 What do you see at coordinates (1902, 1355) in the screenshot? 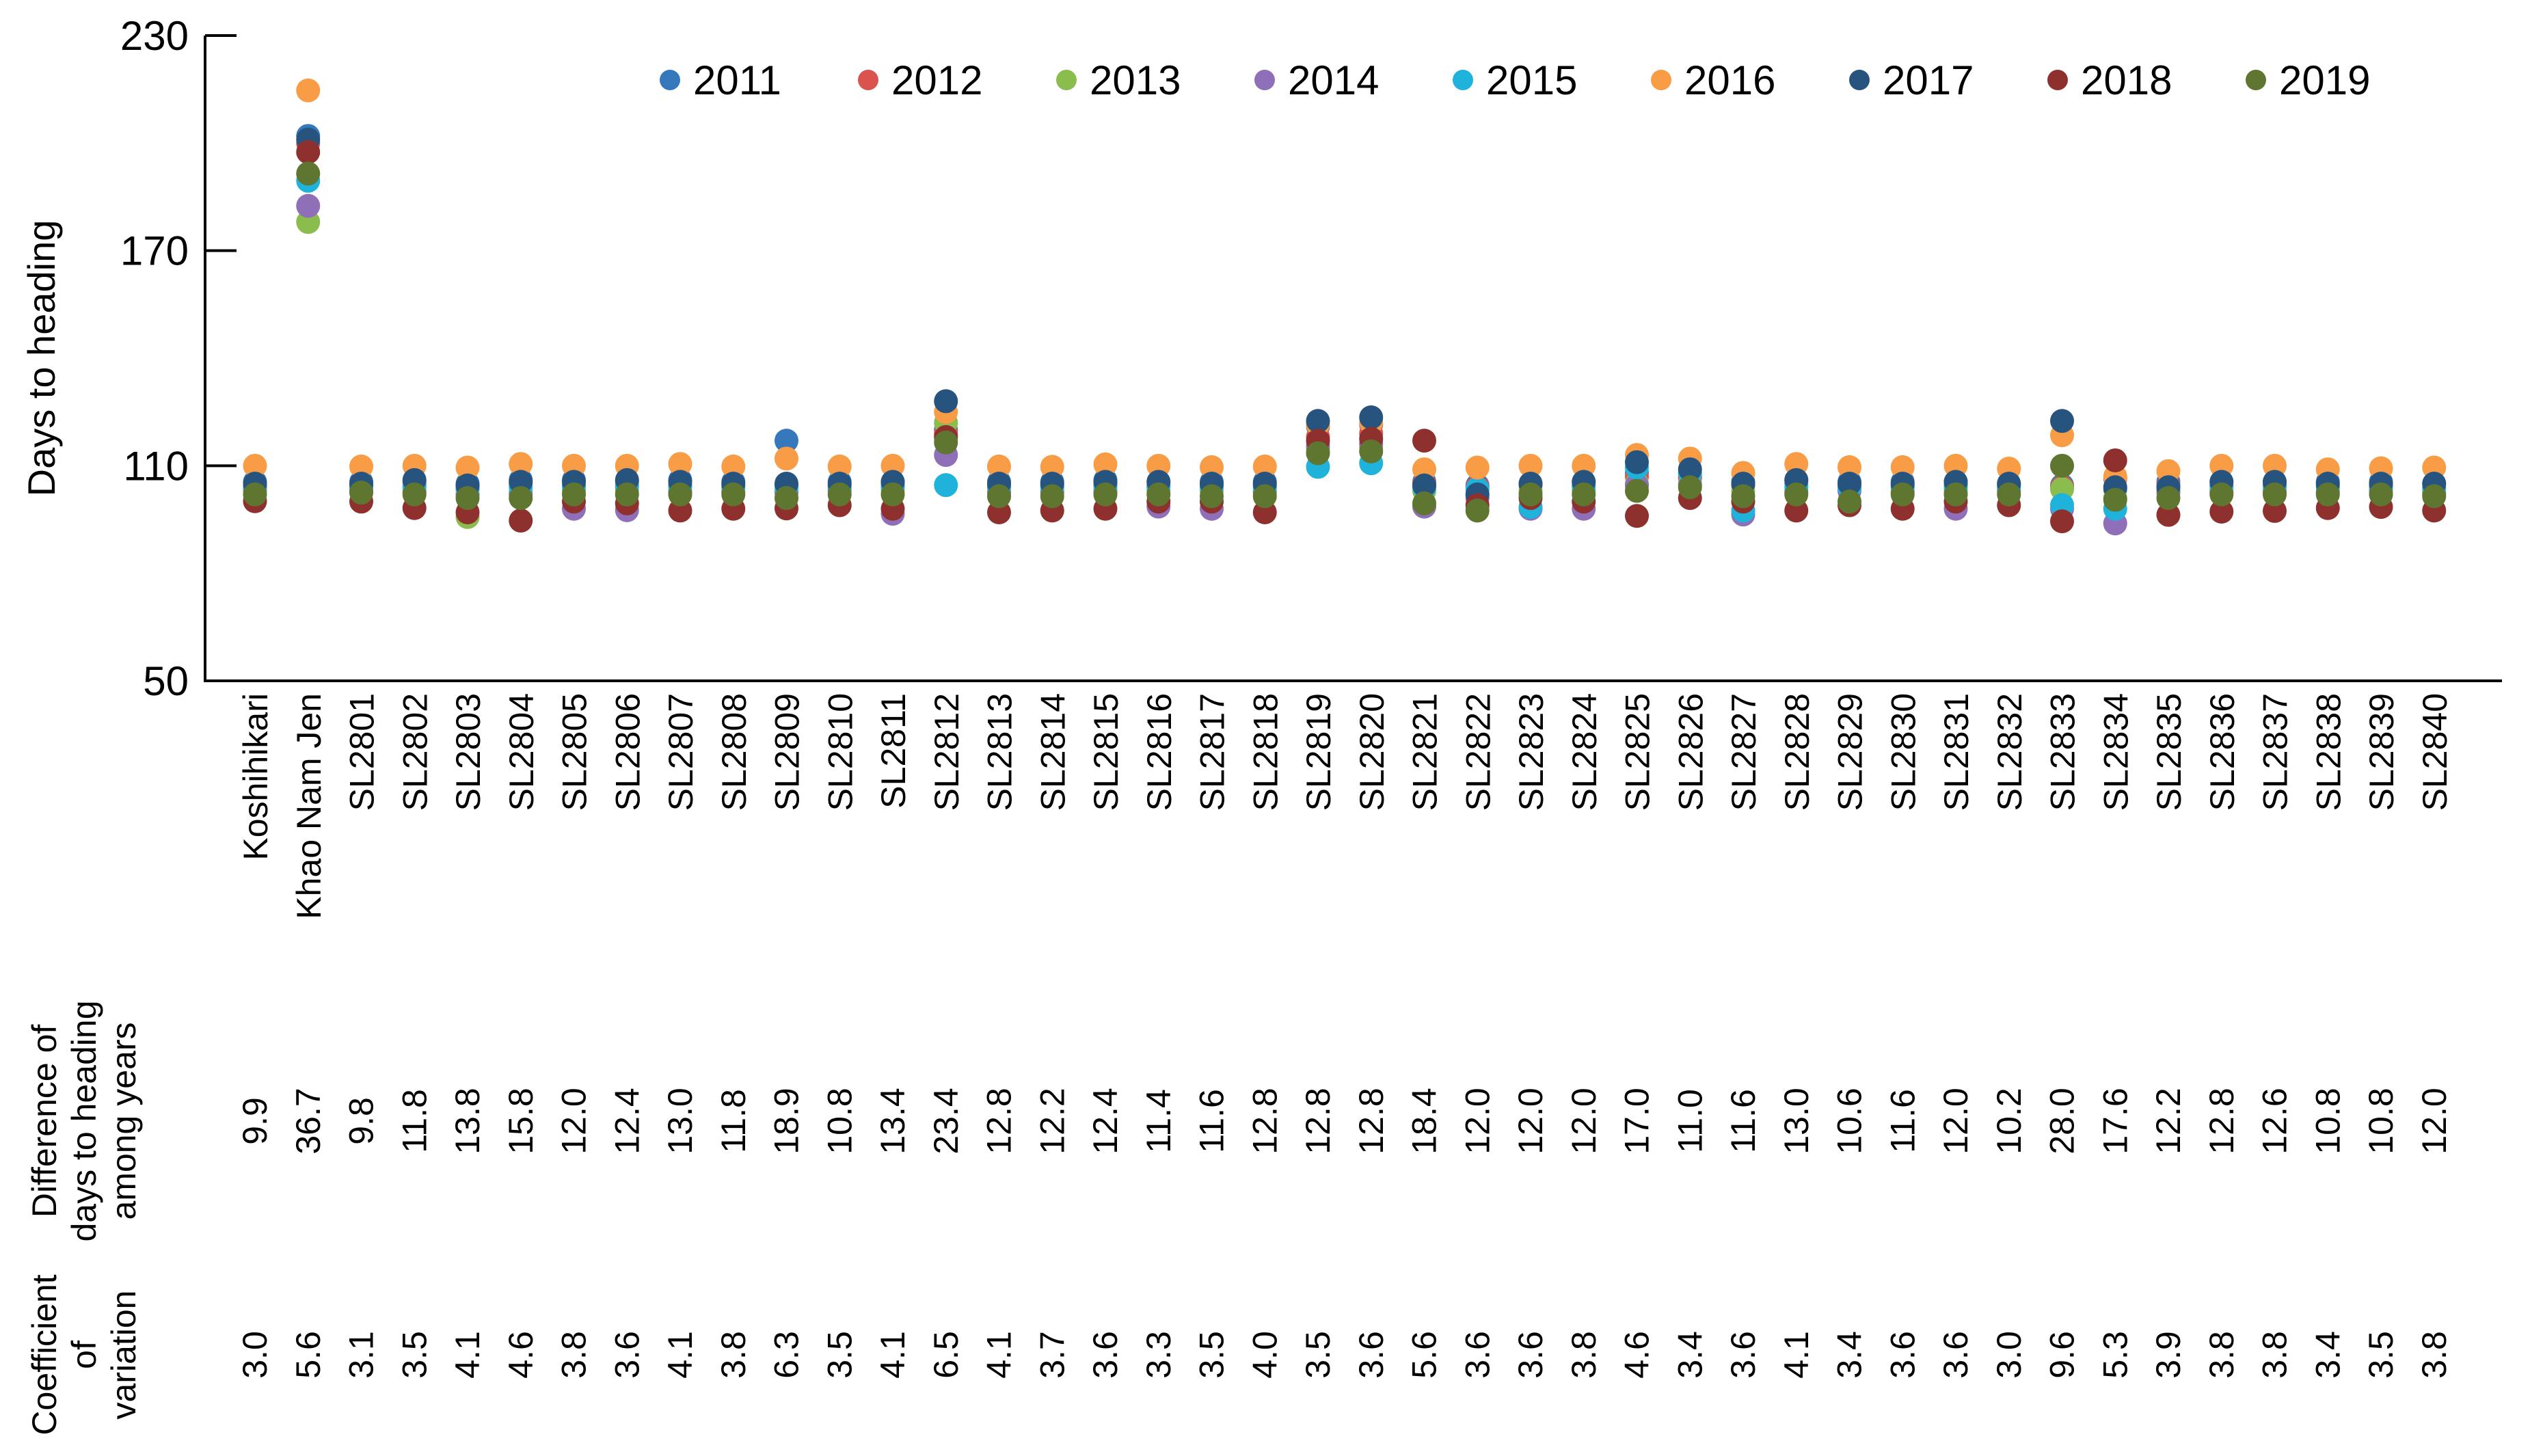
I see `cv-value-SL2830: 3.6` at bounding box center [1902, 1355].